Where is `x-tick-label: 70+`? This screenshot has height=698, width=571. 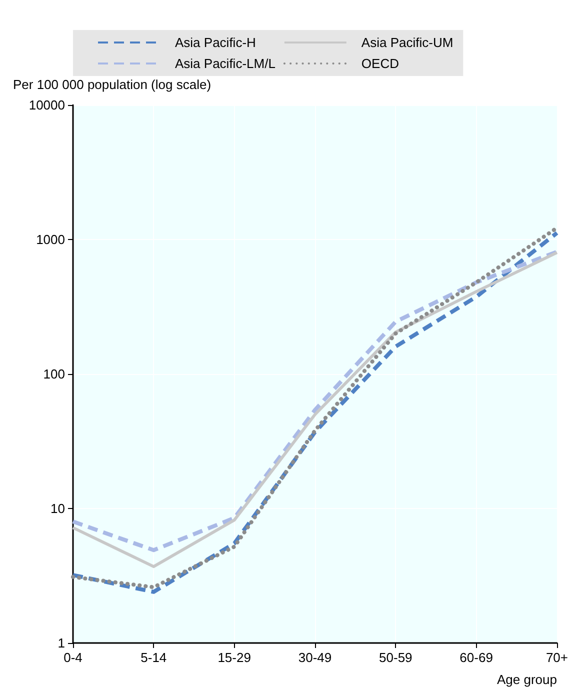
x-tick-label: 70+ is located at coordinates (557, 657).